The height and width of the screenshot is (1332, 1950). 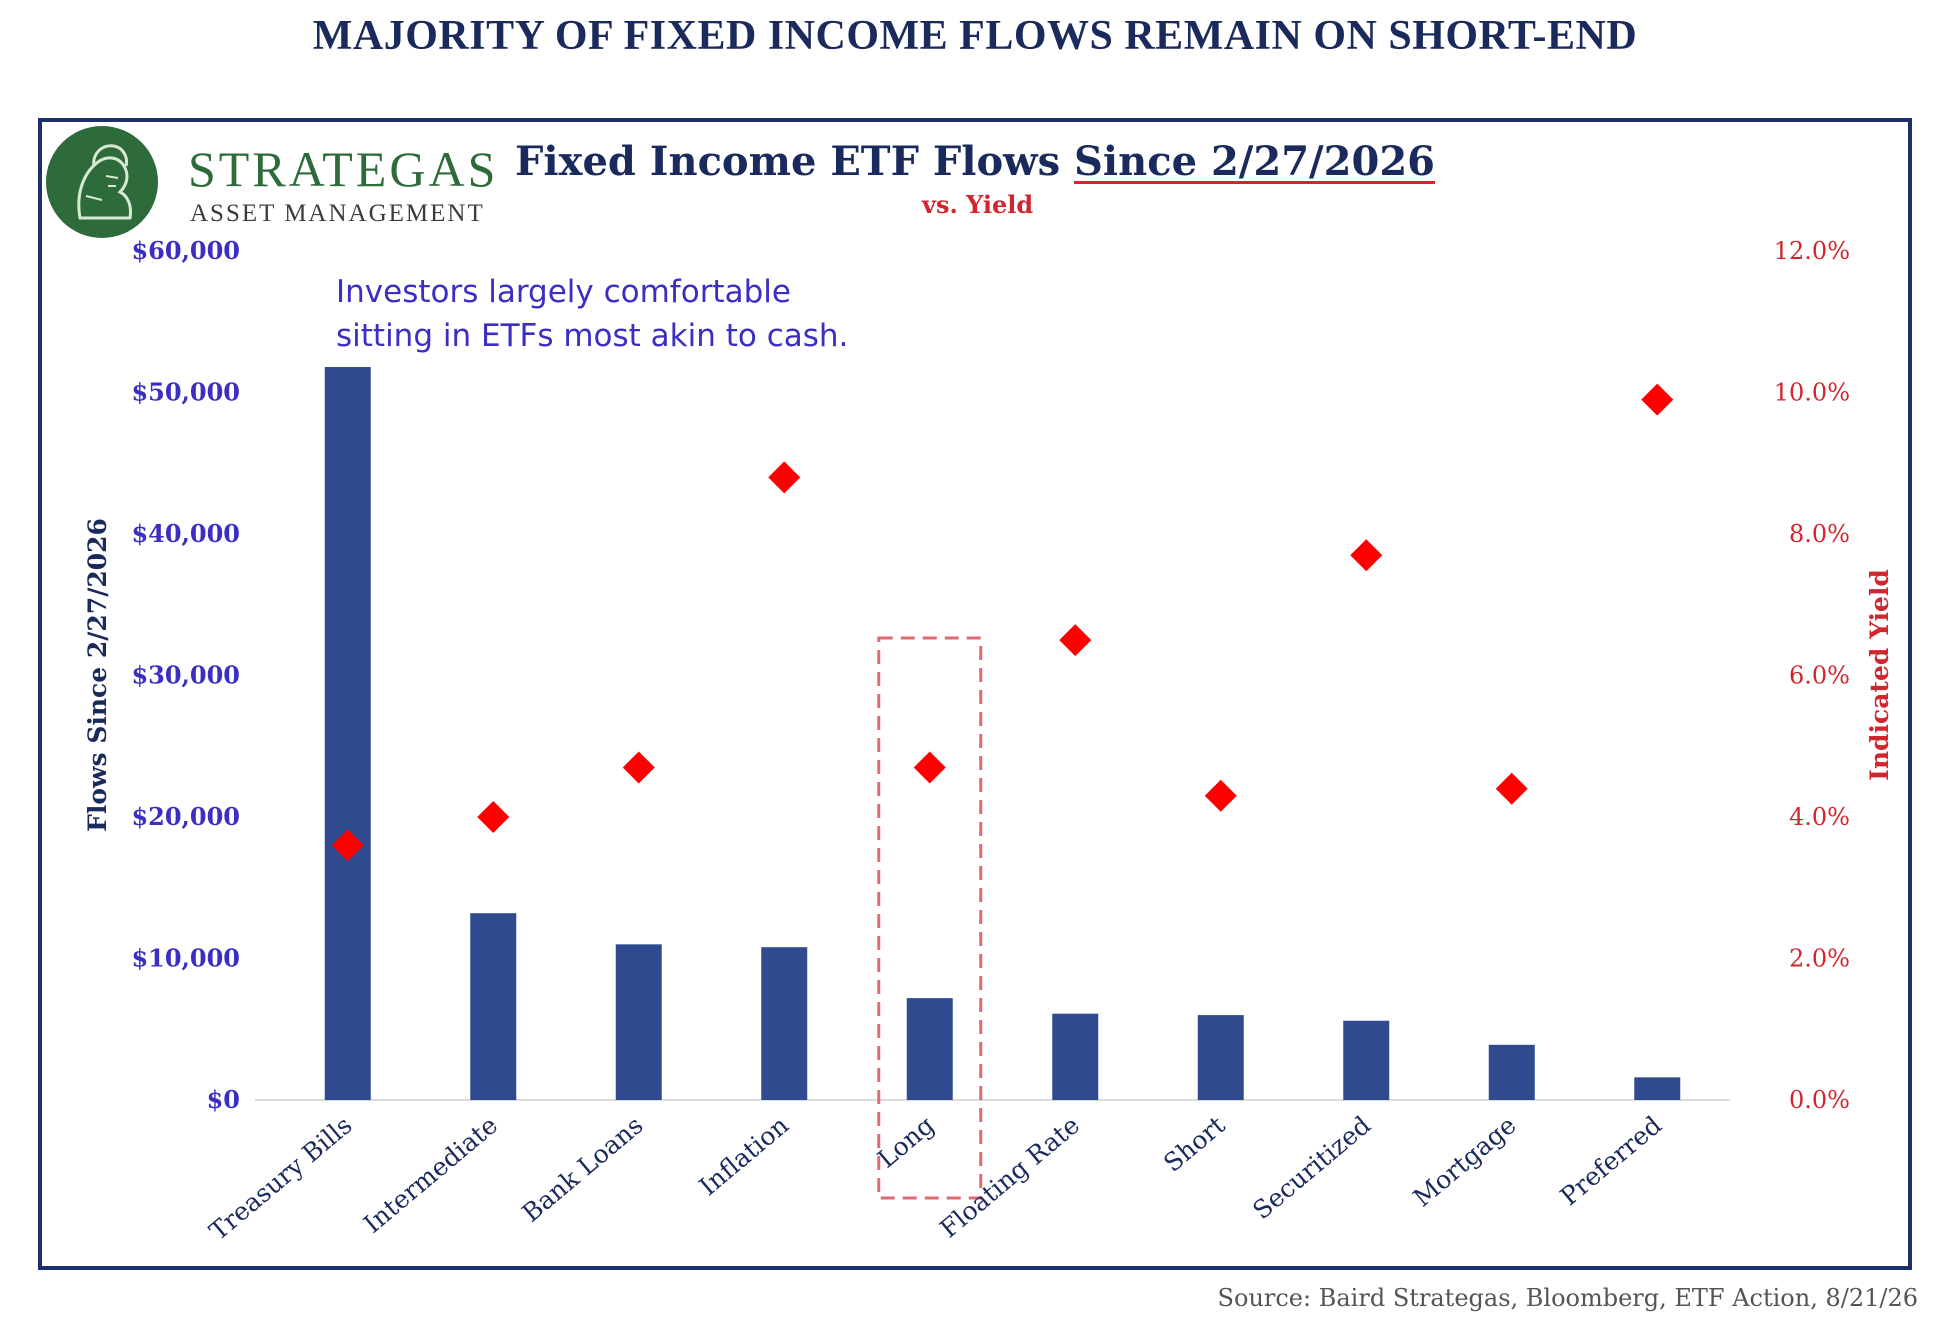 I want to click on yield-marker-preferred, so click(x=1657, y=399).